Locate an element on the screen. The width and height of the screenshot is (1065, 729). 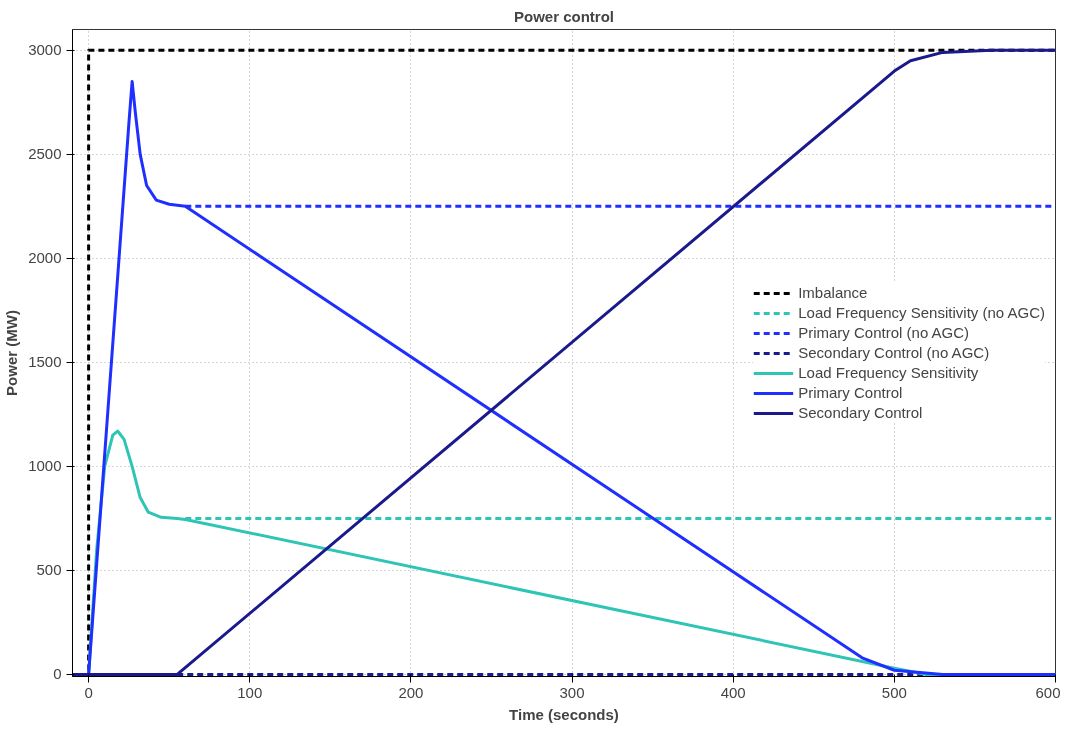
x-tick-label: 400 is located at coordinates (733, 692).